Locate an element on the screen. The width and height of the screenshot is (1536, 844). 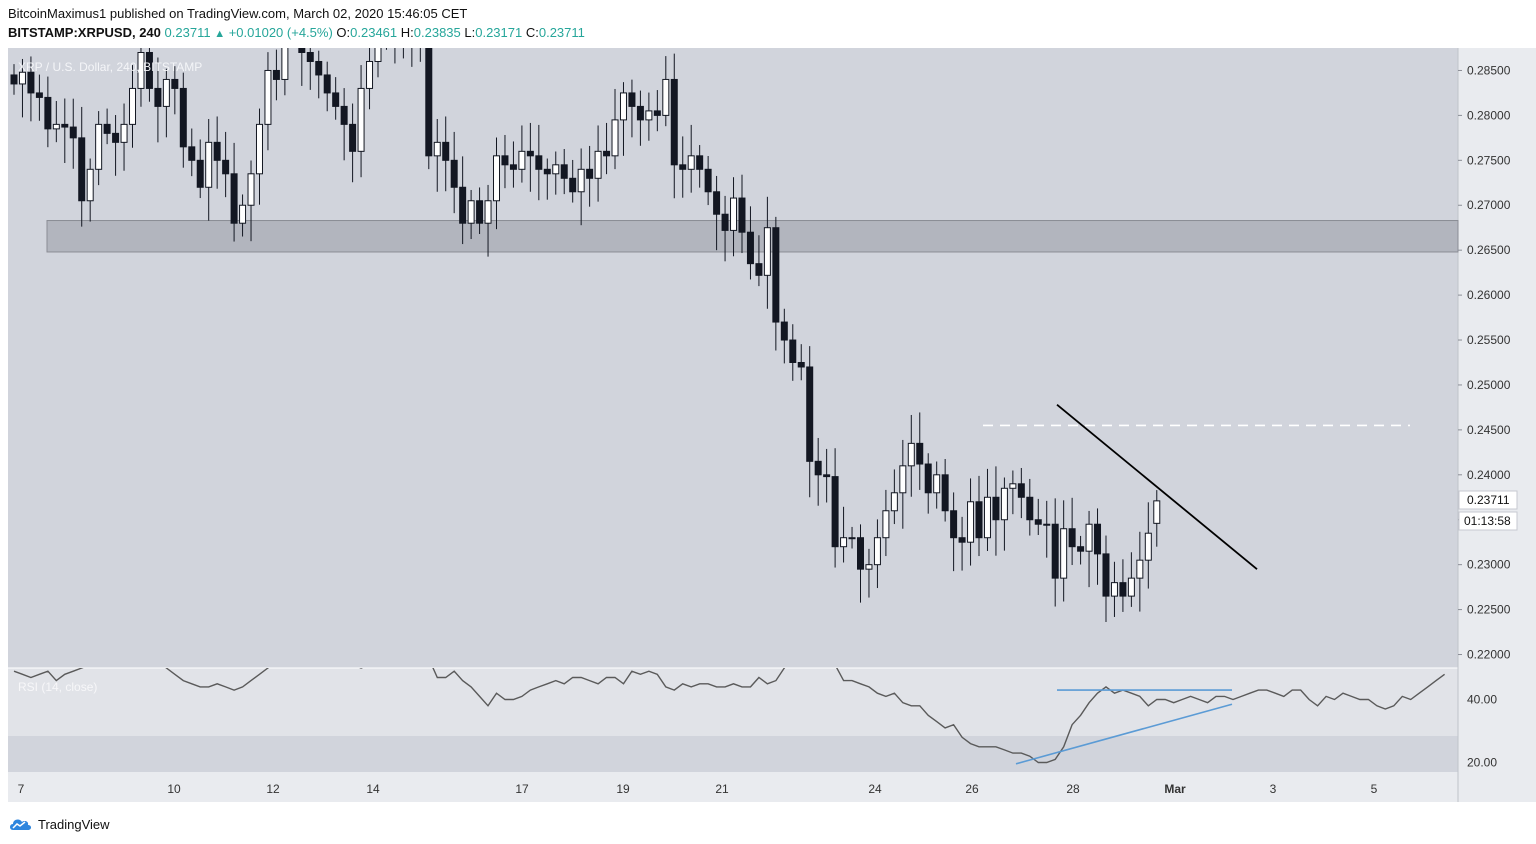
open-value: 0.23461 is located at coordinates (374, 32).